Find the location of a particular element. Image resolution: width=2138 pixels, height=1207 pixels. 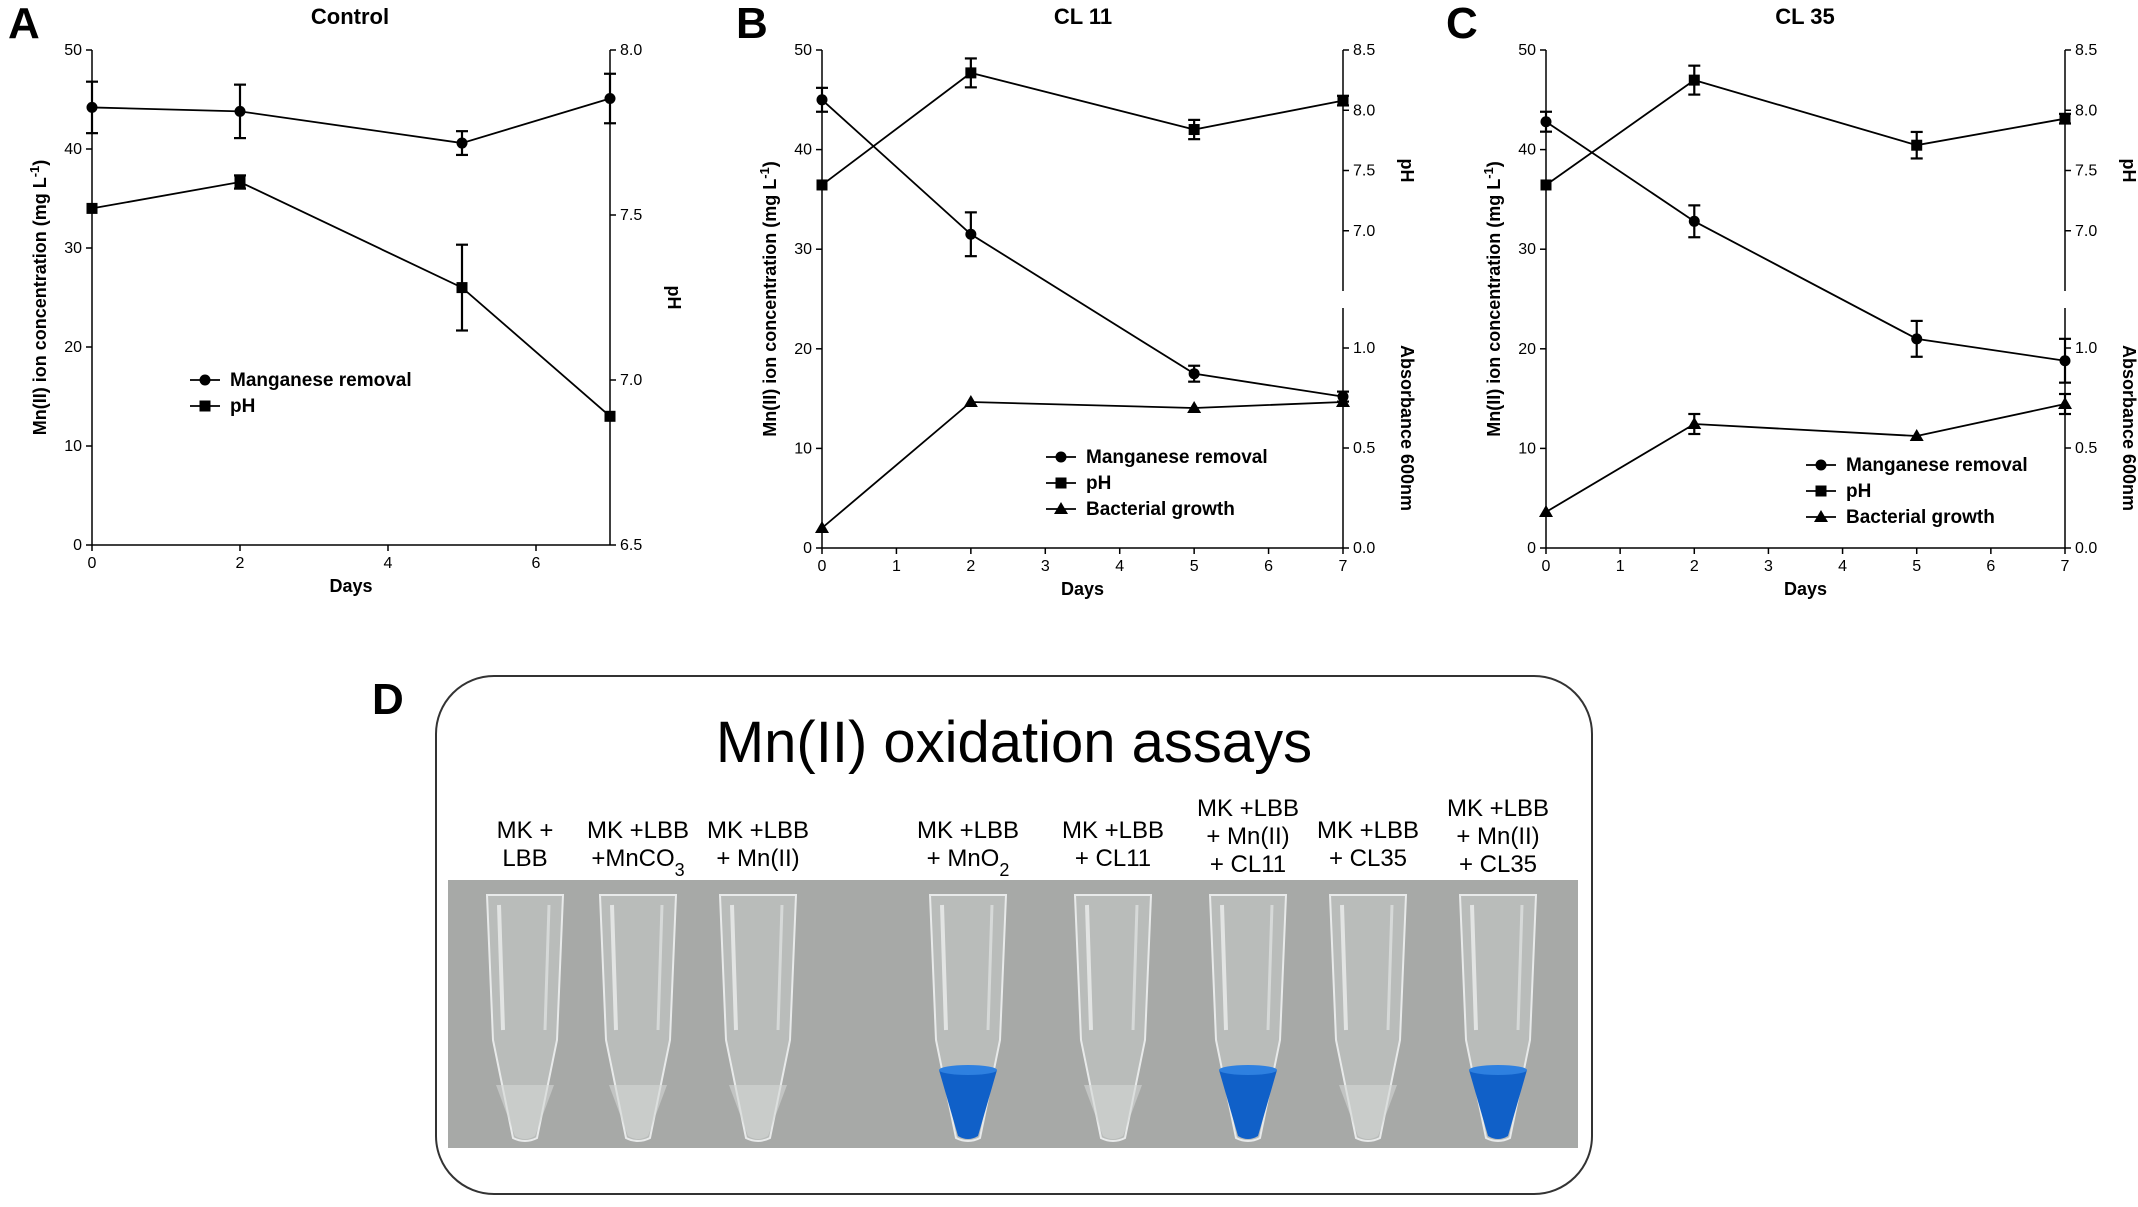

chart-title: CL 11 is located at coordinates (1083, 16).